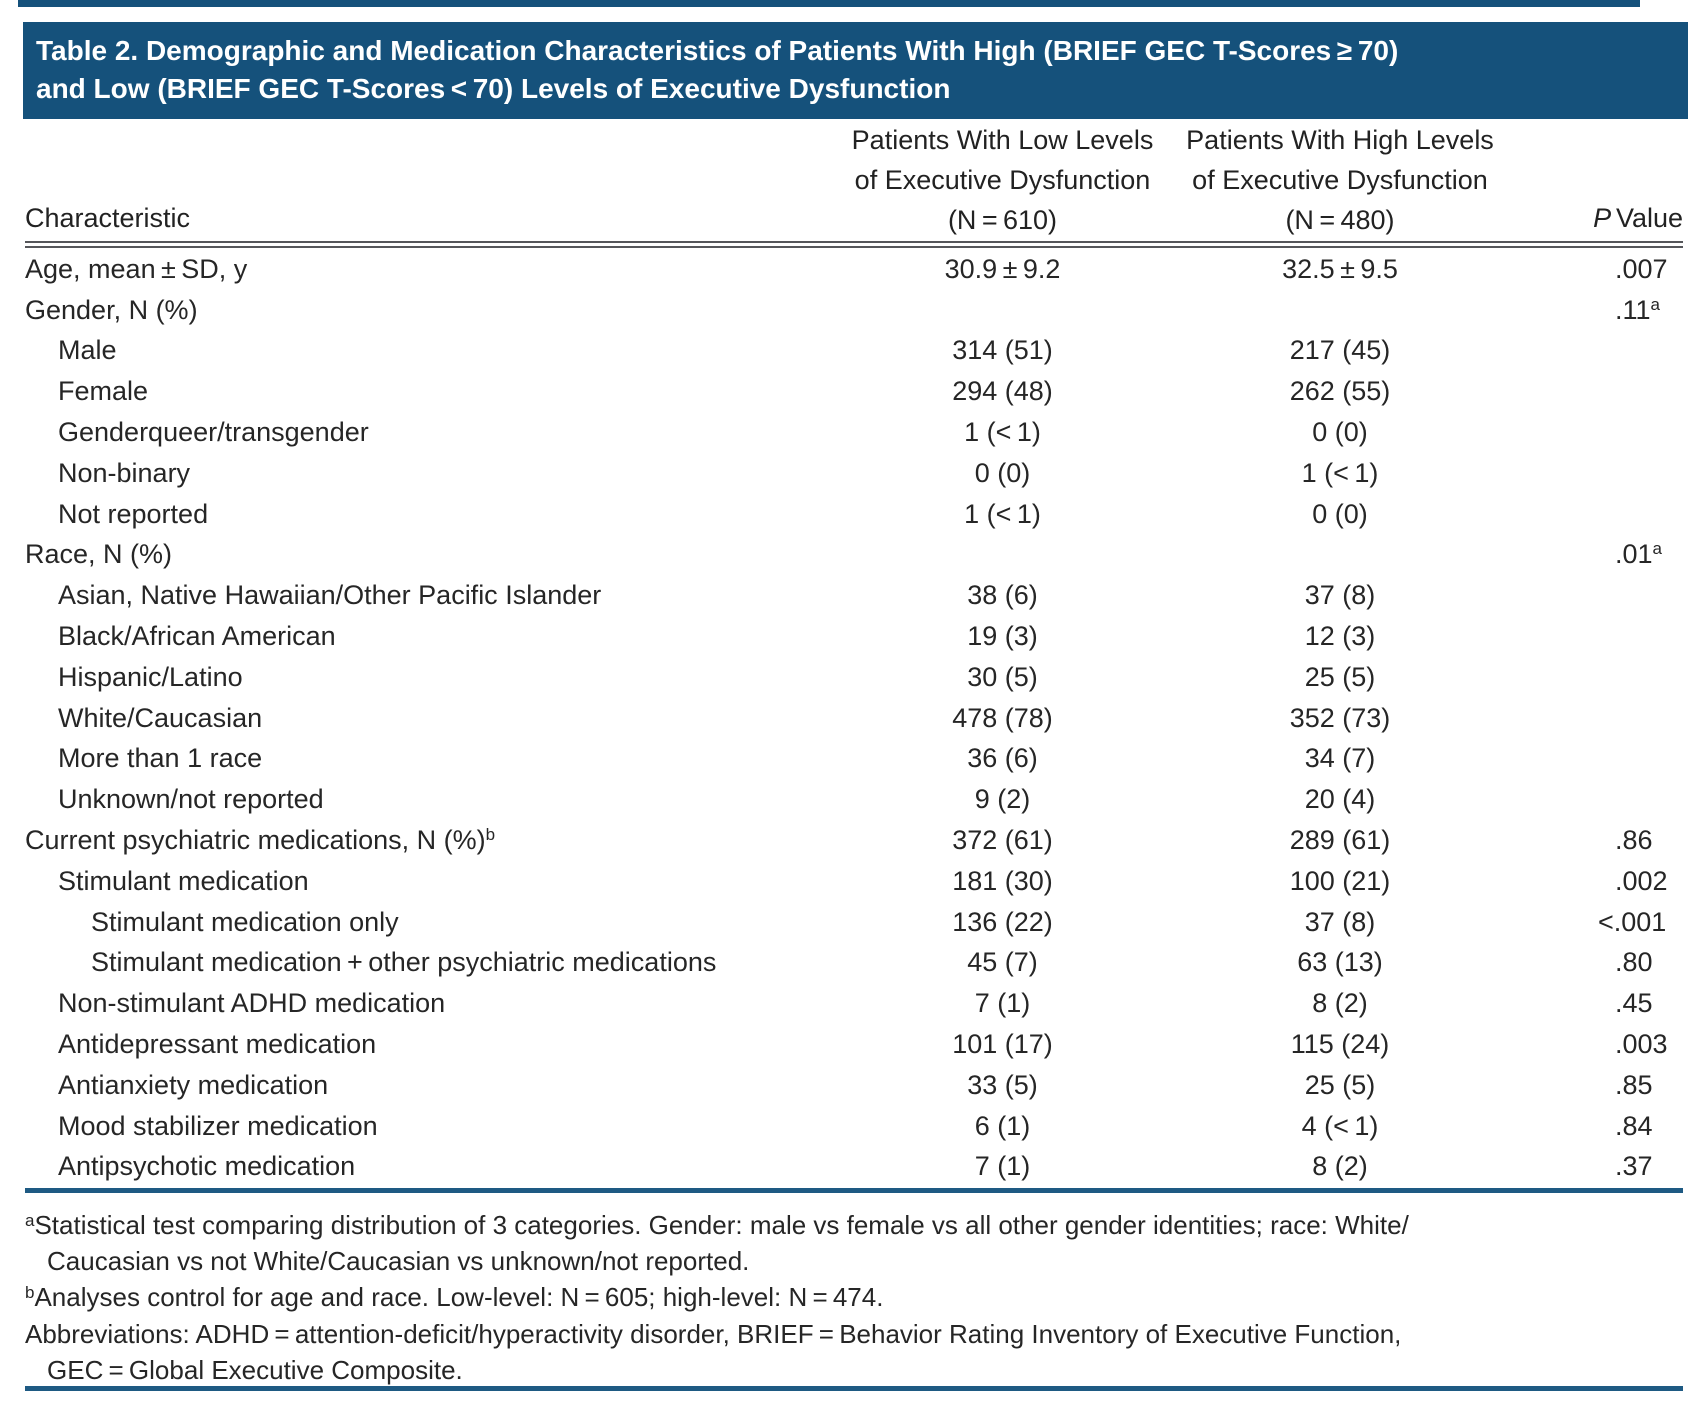 This screenshot has height=1412, width=1701. What do you see at coordinates (1634, 840) in the screenshot?
I see `row-p-value-text: .86` at bounding box center [1634, 840].